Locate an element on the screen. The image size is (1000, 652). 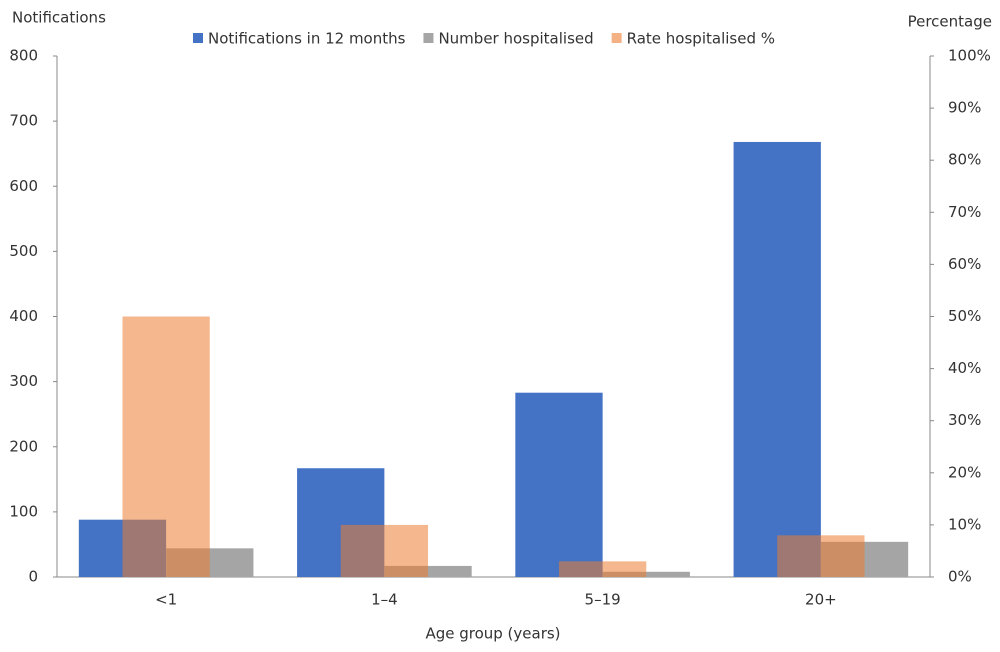
x-tick-label: <1 is located at coordinates (166, 600).